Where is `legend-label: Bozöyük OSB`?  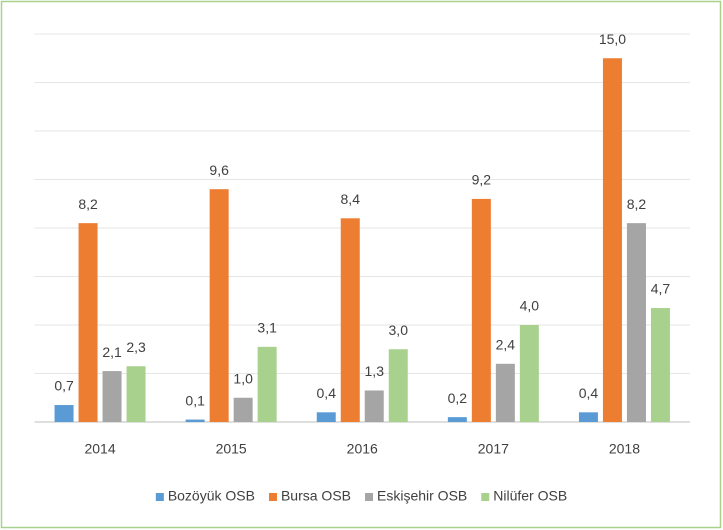
legend-label: Bozöyük OSB is located at coordinates (211, 496).